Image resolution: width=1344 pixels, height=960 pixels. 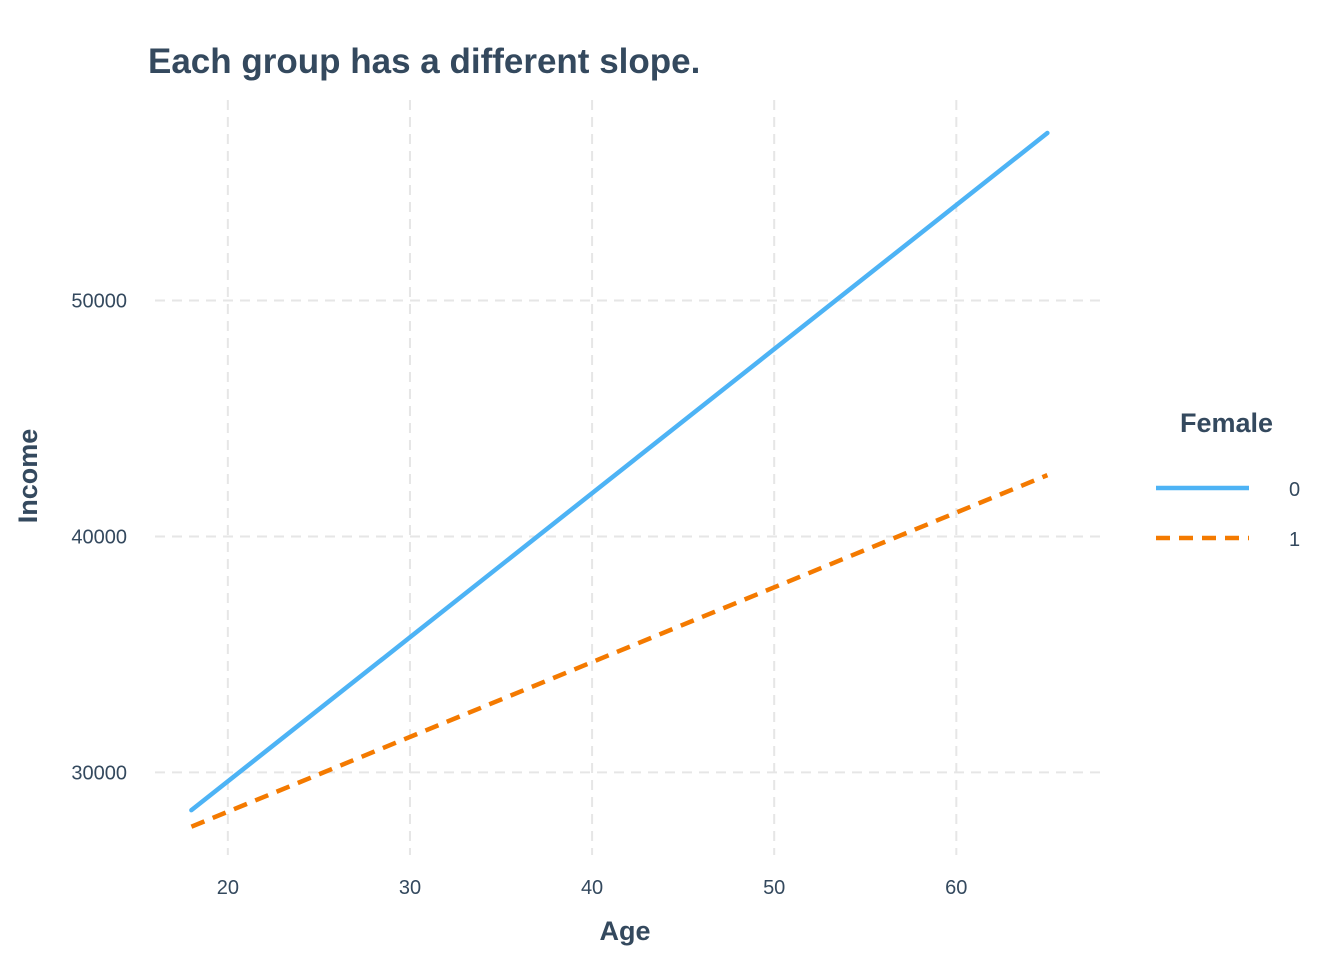 I want to click on legend-title: Female, so click(x=1226, y=423).